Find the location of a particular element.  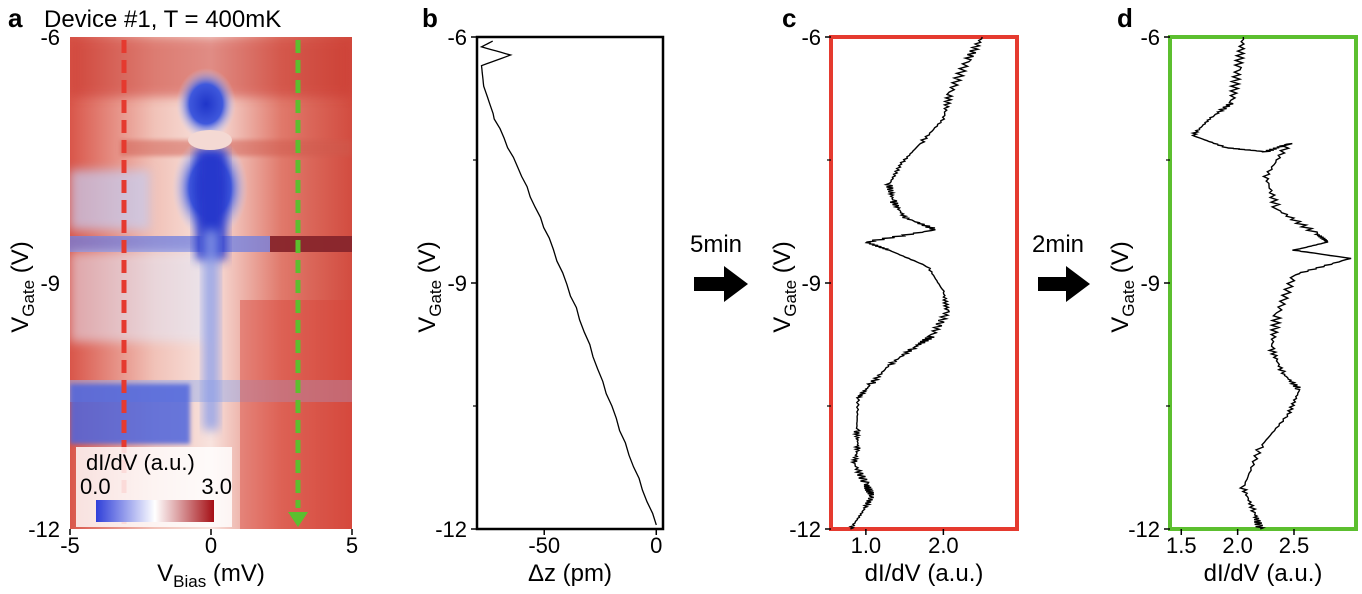

arrow-5min: 5min is located at coordinates (719, 266).